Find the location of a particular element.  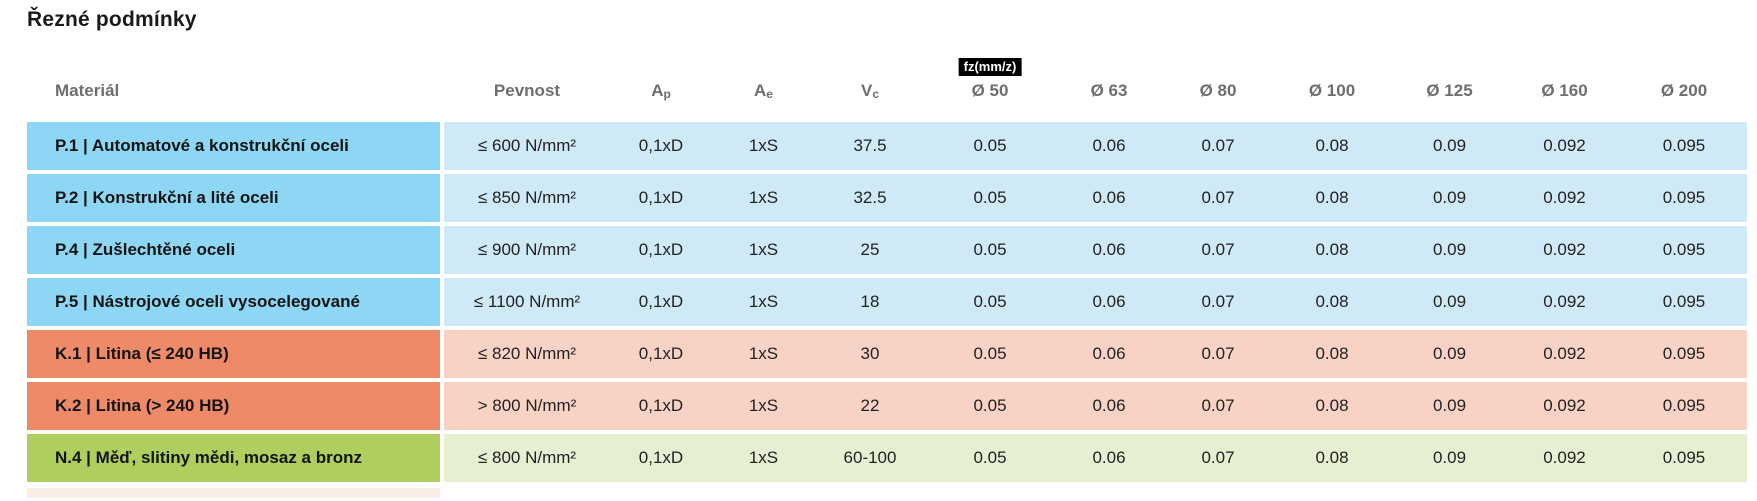

material-cell: K.2 | Litina (> 240 HB) is located at coordinates (233, 406).